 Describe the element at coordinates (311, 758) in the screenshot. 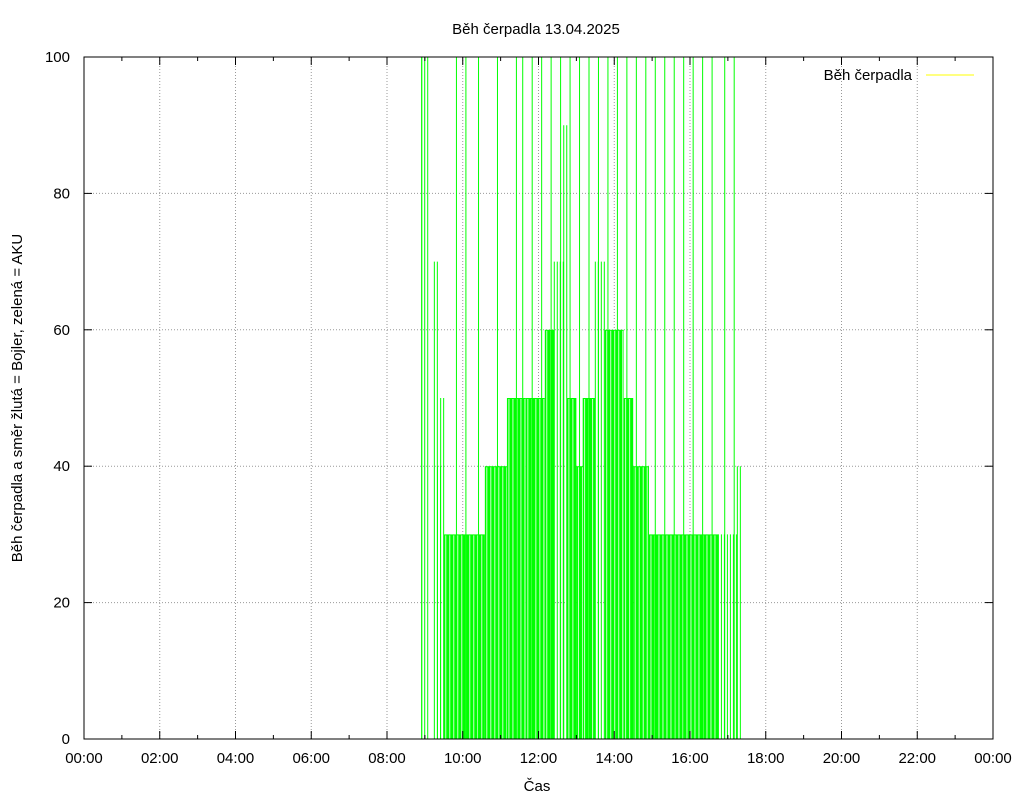

I see `x-tick-label: 06:00` at that location.